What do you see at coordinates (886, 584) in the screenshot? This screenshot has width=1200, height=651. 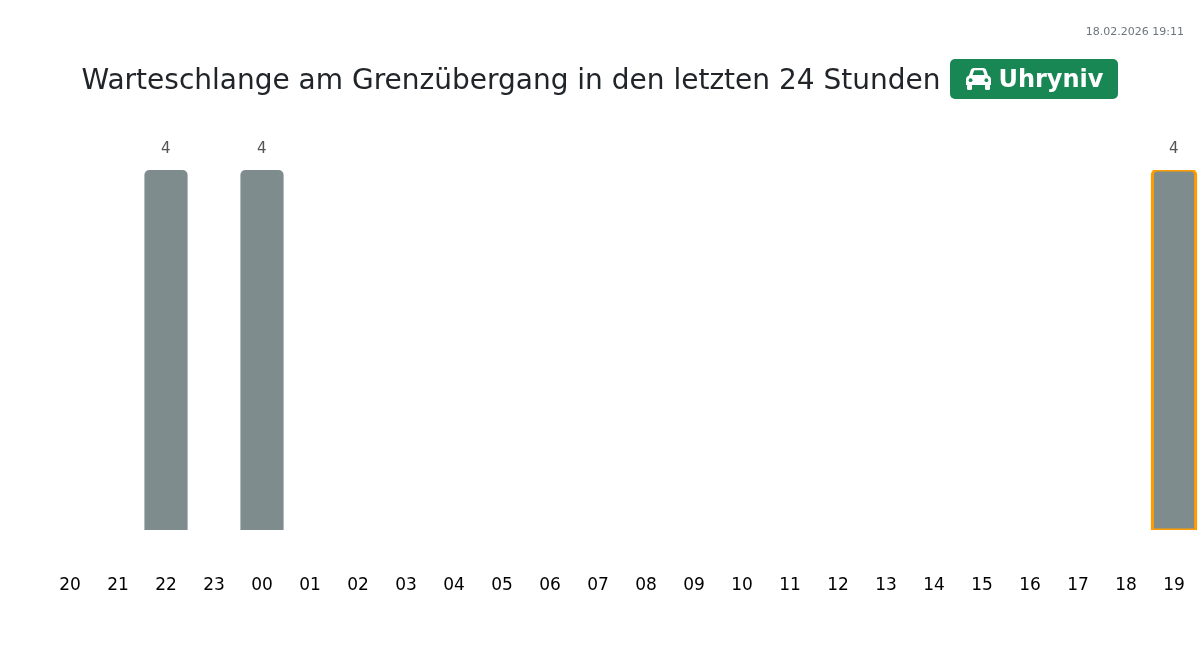 I see `x-tick-label: 13` at bounding box center [886, 584].